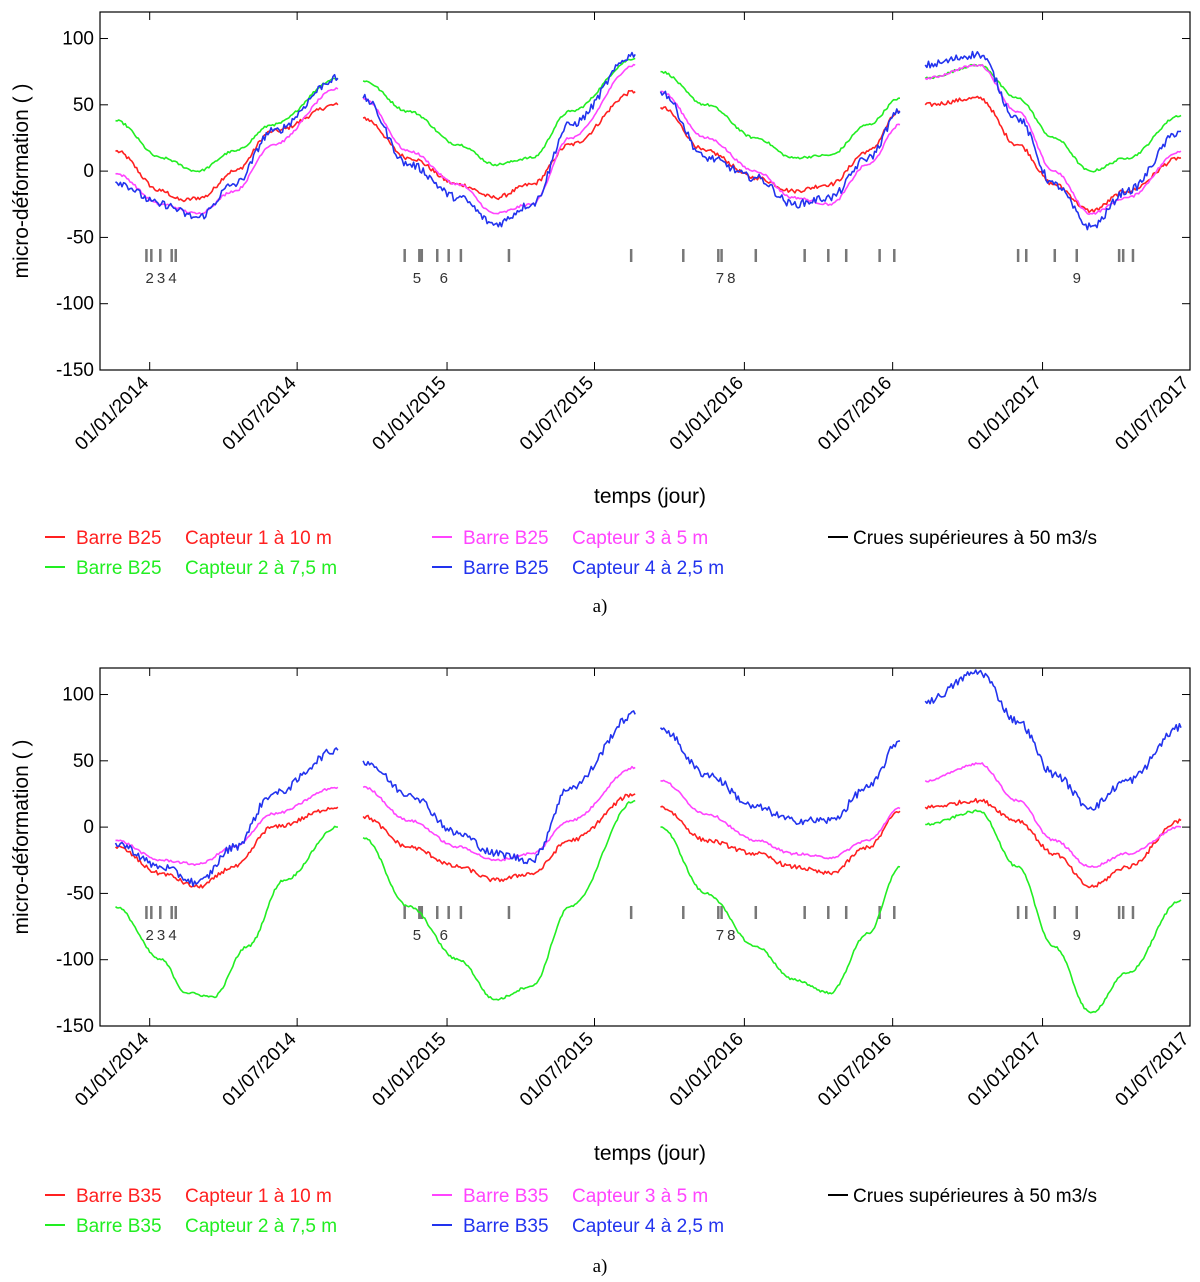 This screenshot has height=1282, width=1200. I want to click on legend-item: Barre B25 Capteur 1 à 10 m, so click(188, 538).